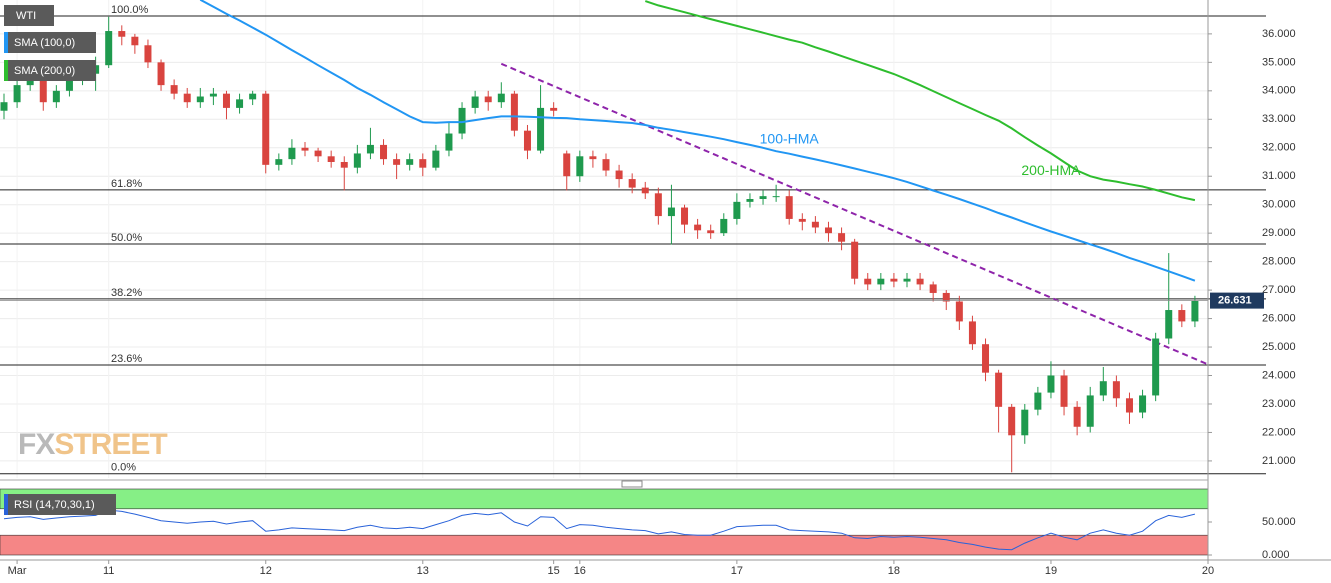  What do you see at coordinates (44, 71) in the screenshot?
I see `legend-label: SMA (200,0)` at bounding box center [44, 71].